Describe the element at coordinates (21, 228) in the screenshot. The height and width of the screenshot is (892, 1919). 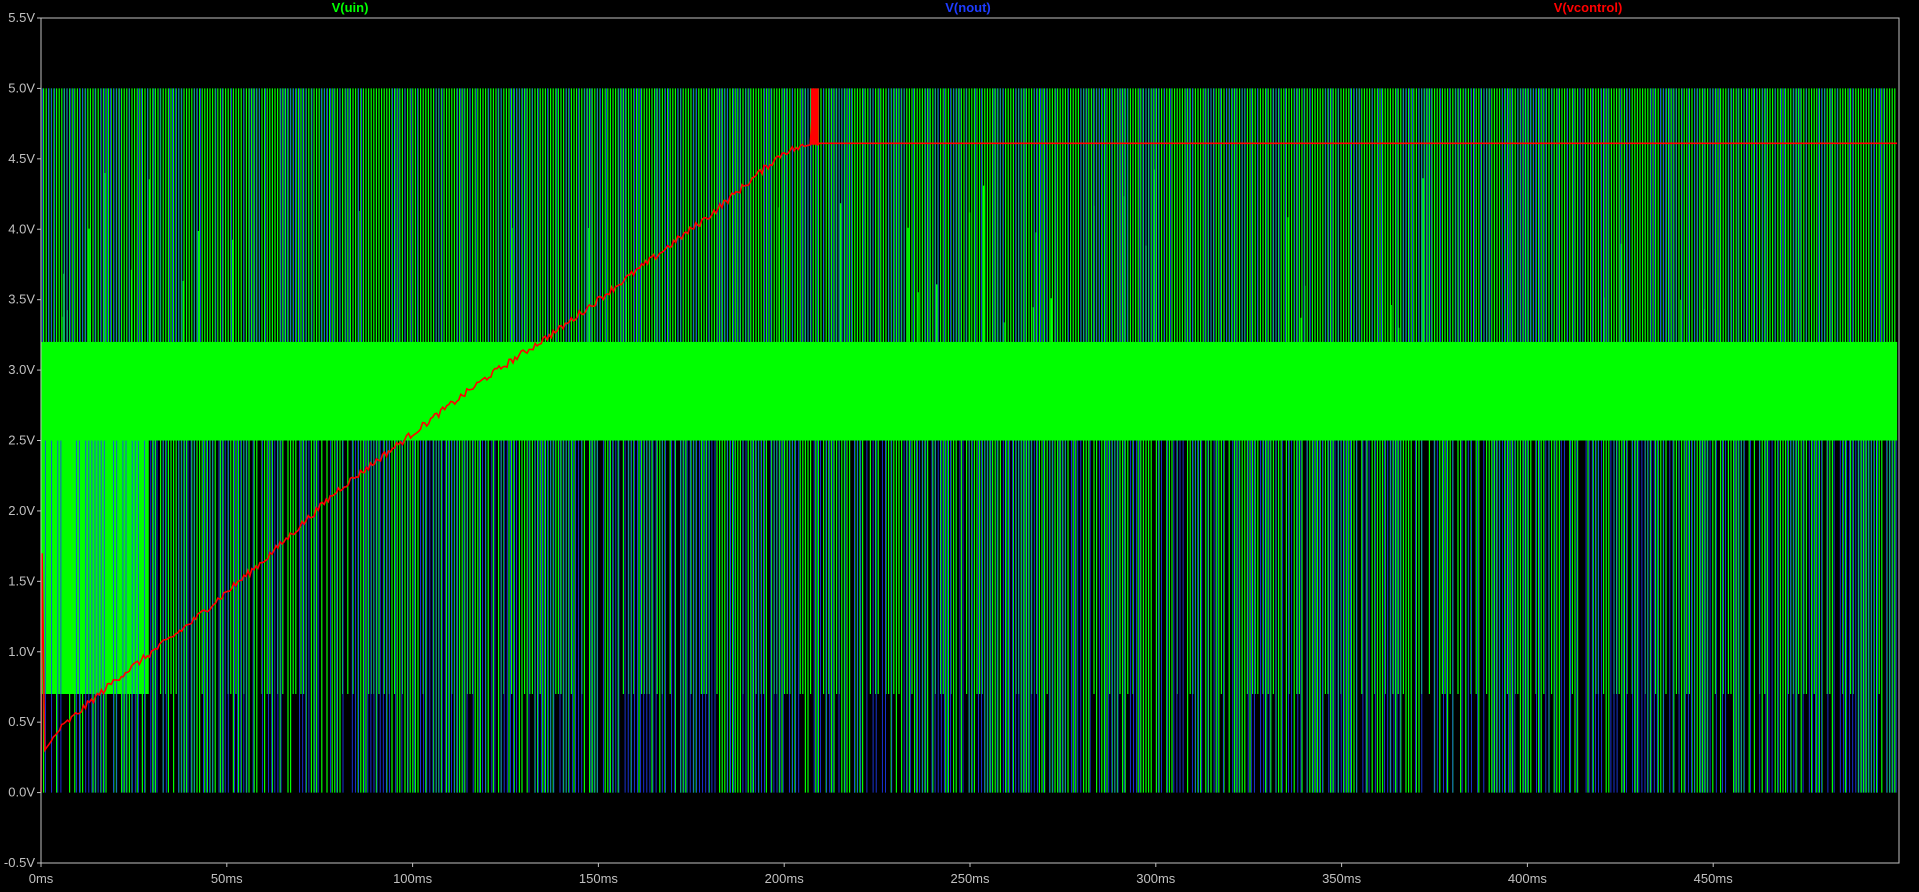
I see `y-tick-label: 4.0V` at that location.